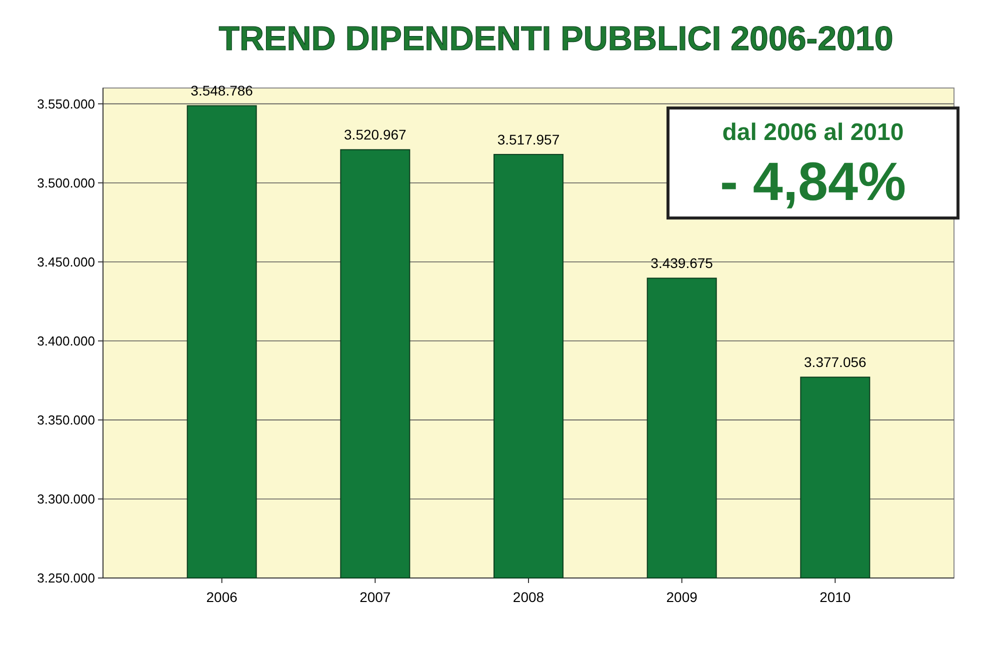  What do you see at coordinates (682, 597) in the screenshot?
I see `x-tick-label: 2009` at bounding box center [682, 597].